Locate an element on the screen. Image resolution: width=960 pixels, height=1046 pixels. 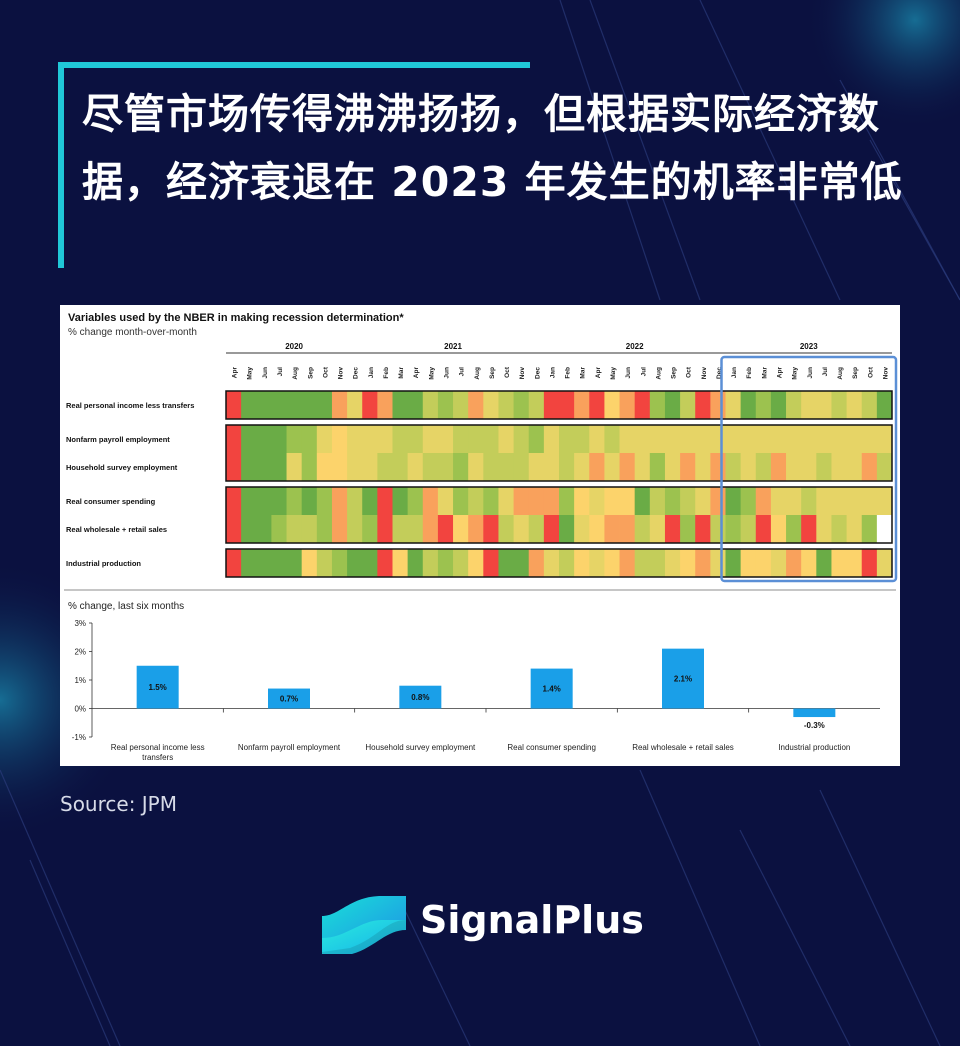
heatmap-group-border is located at coordinates (559, 563).